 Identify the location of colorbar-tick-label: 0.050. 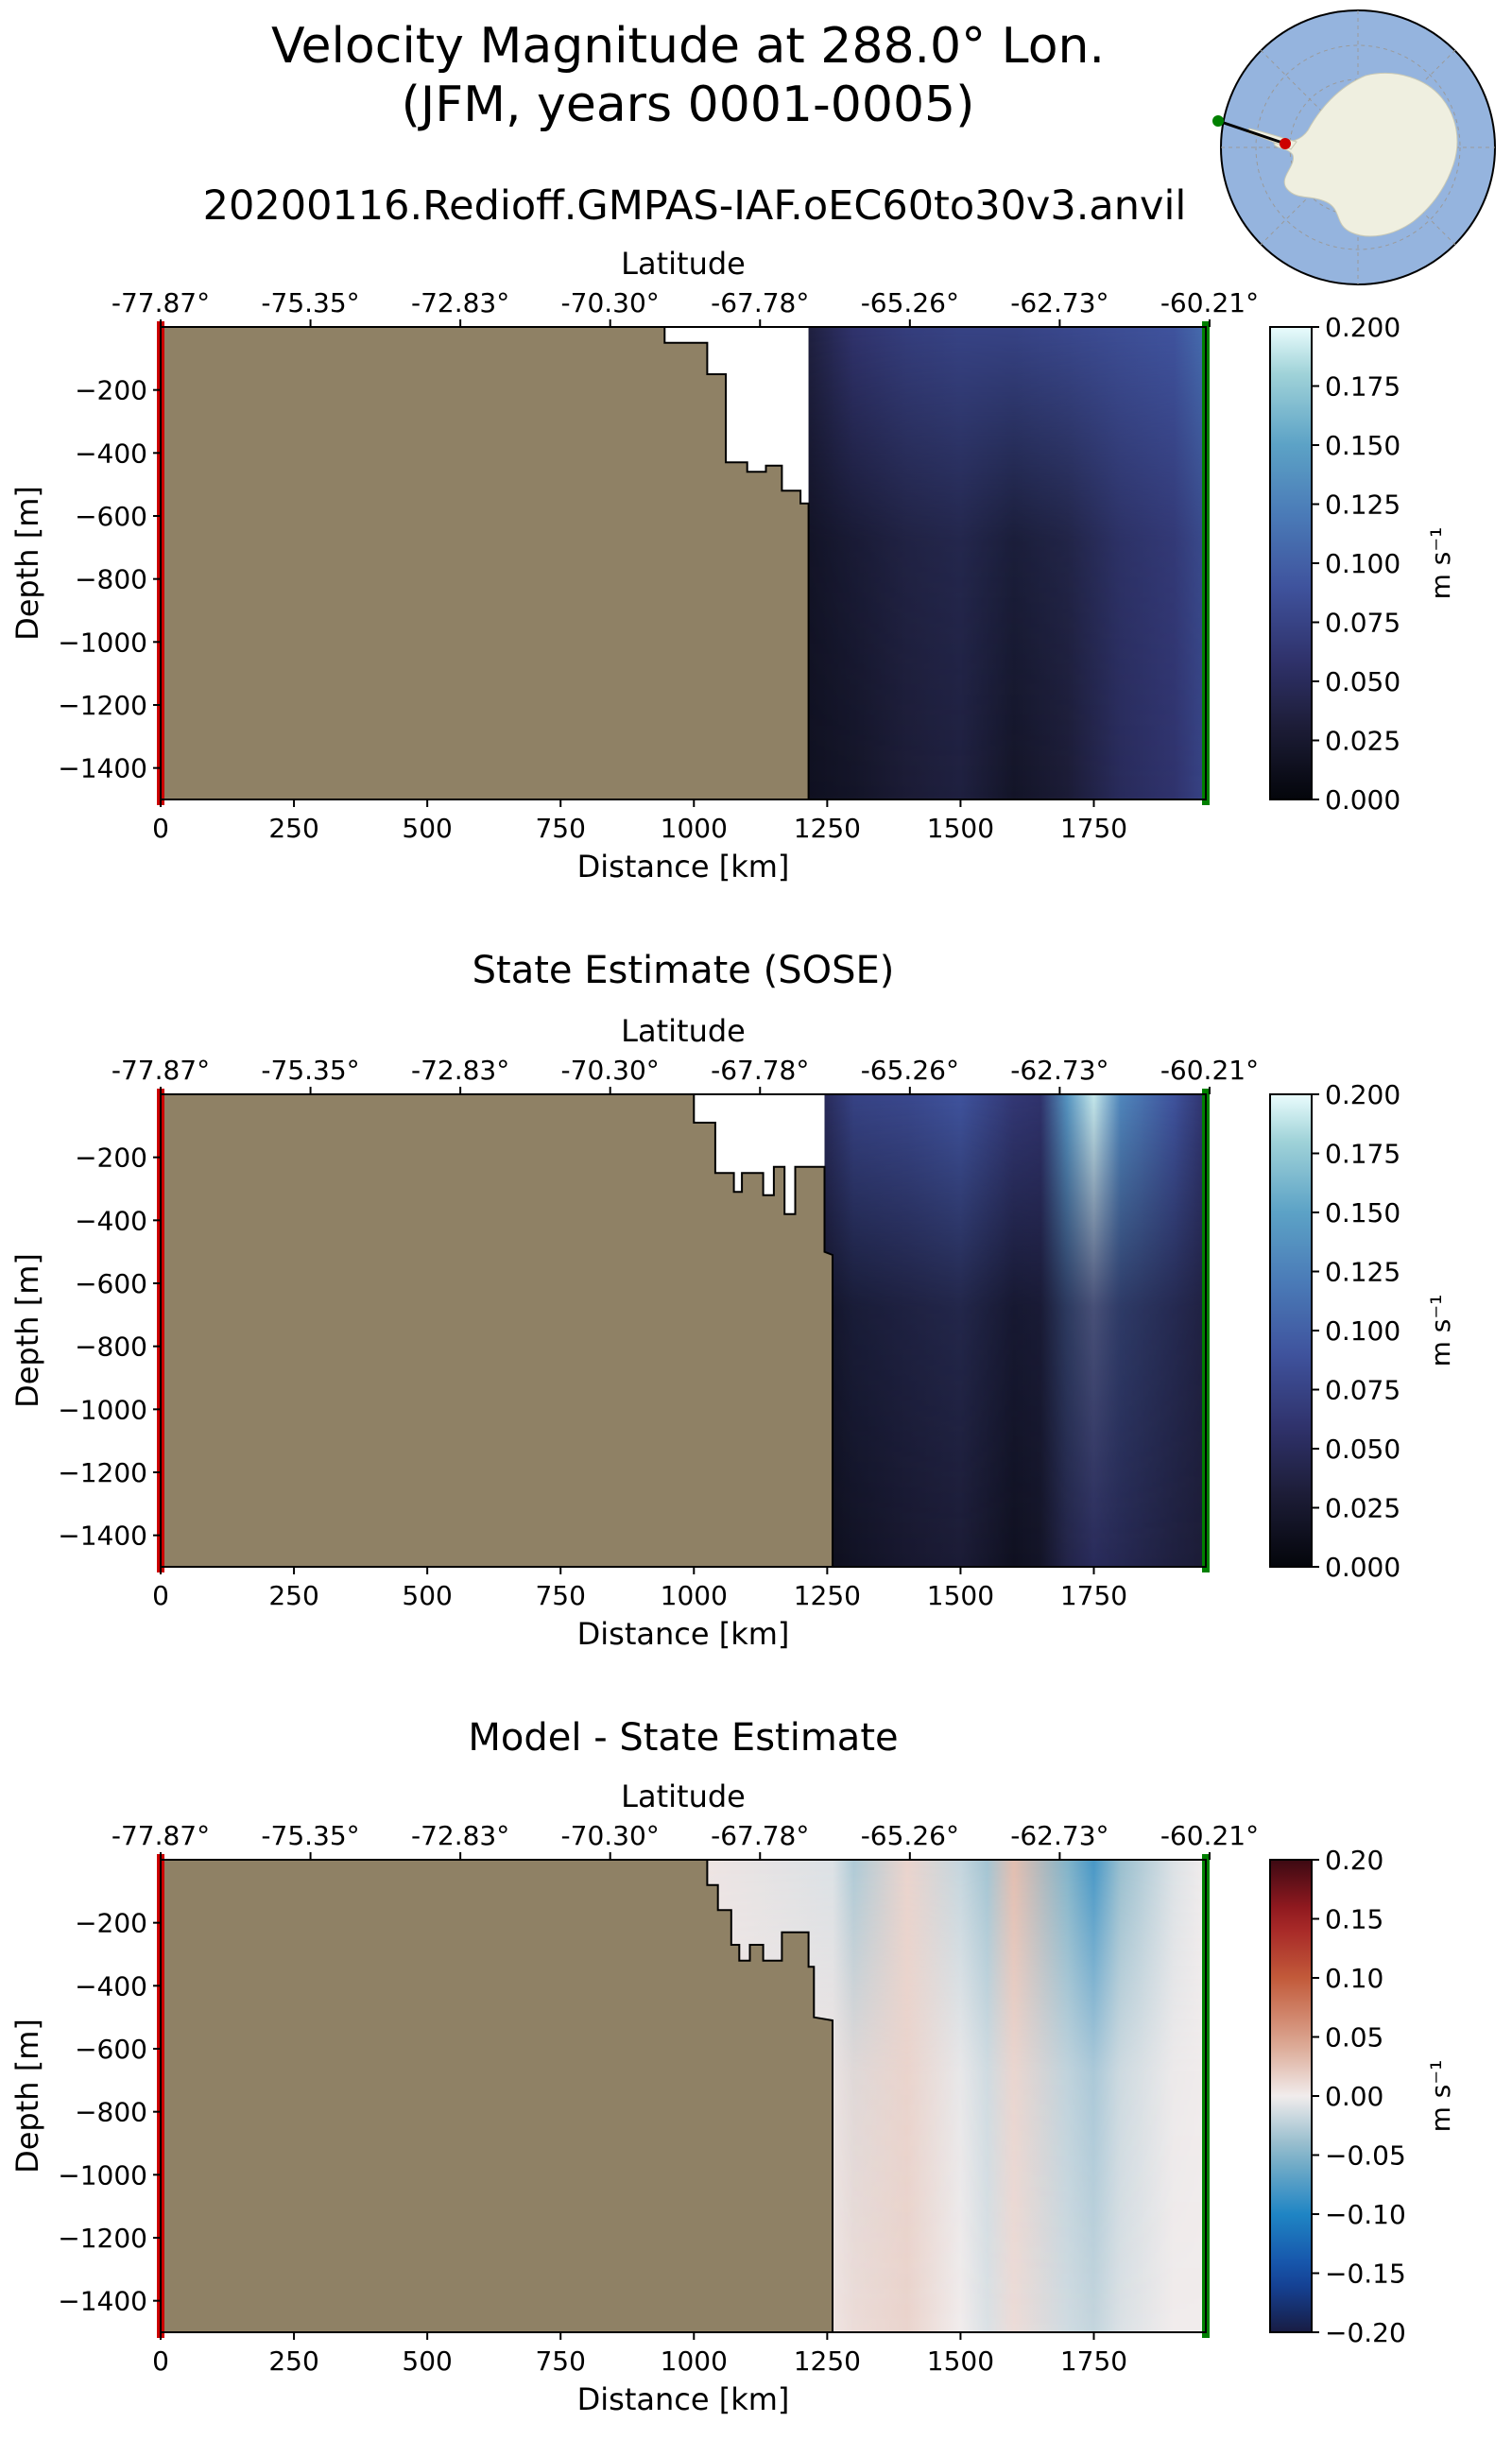
(1362, 681).